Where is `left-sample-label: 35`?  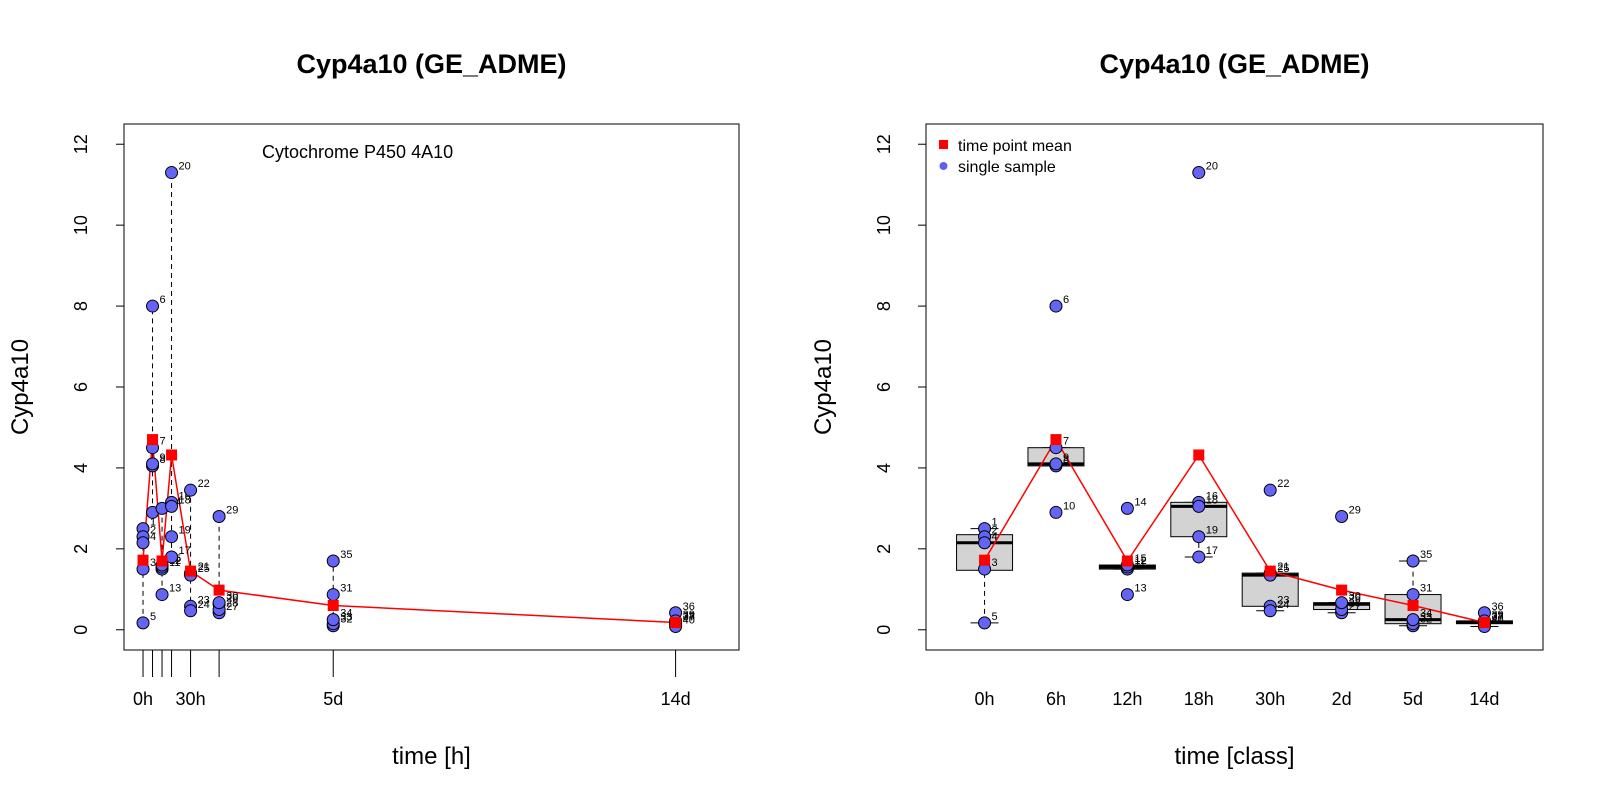
left-sample-label: 35 is located at coordinates (346, 555).